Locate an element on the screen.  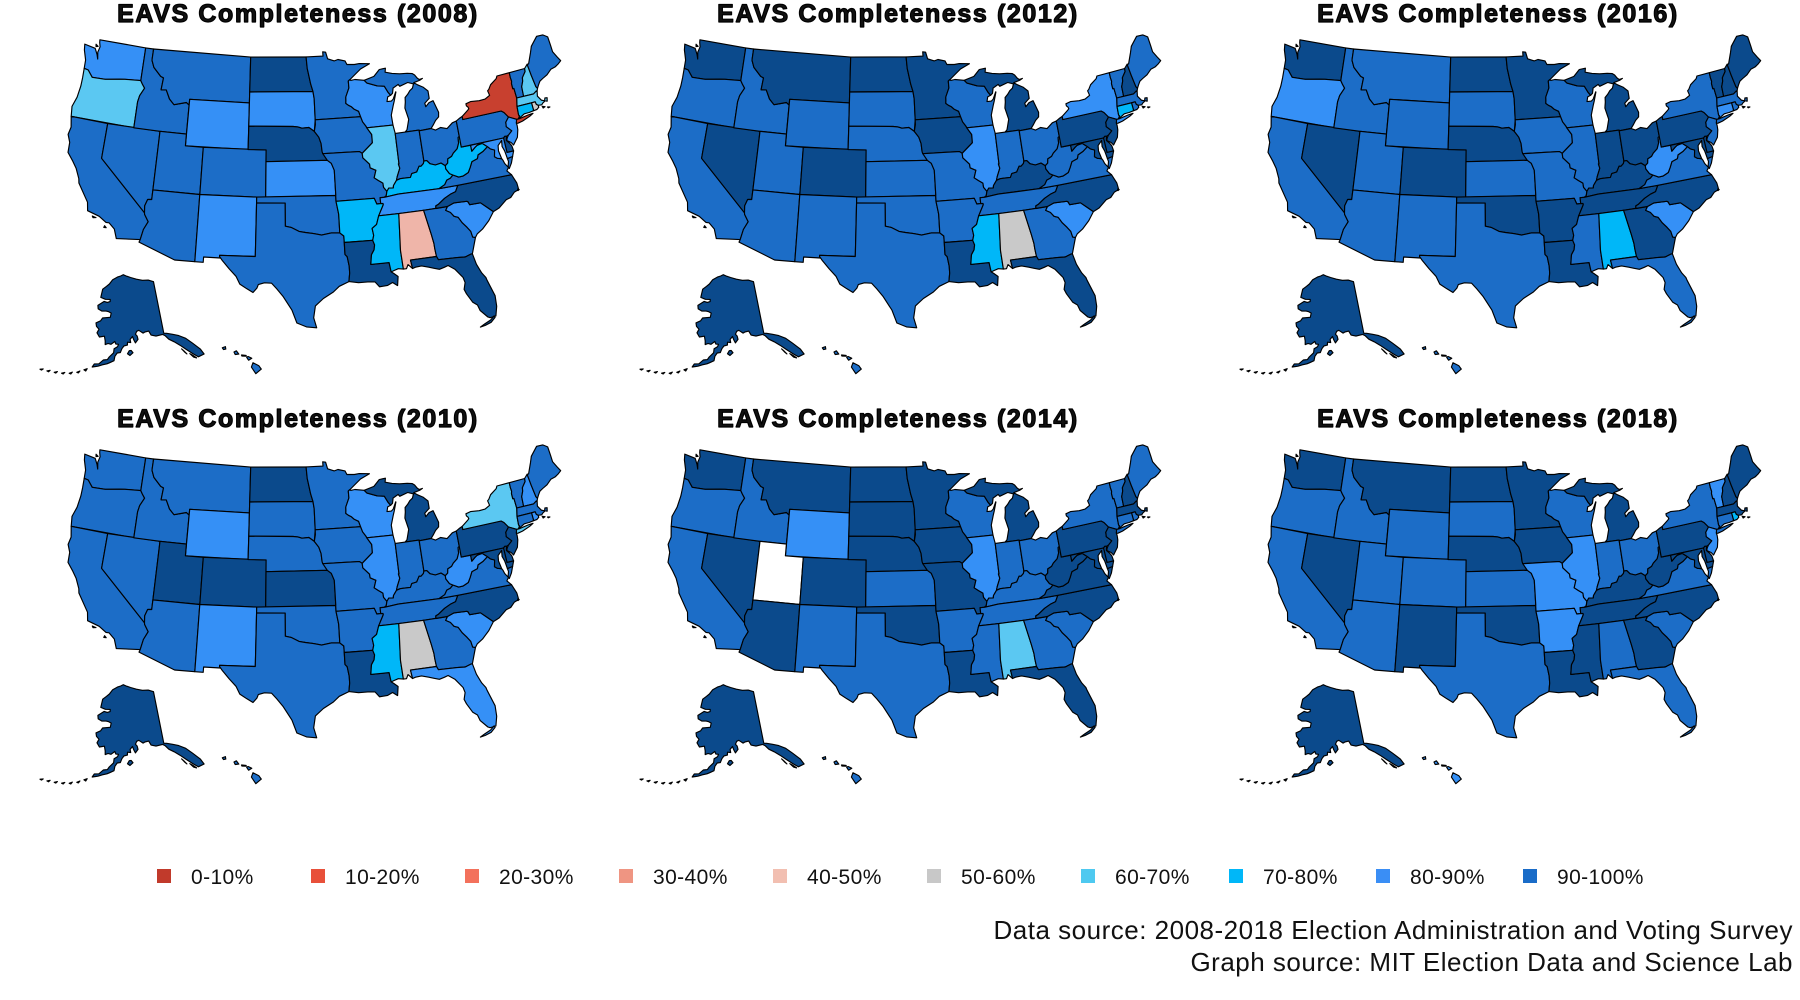
svg-text: 60-70% is located at coordinates (1152, 877).